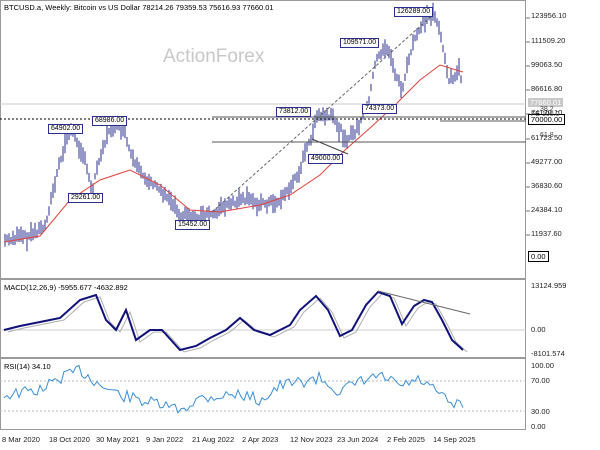 Image resolution: width=600 pixels, height=450 pixels. Describe the element at coordinates (110, 121) in the screenshot. I see `callout-2021-high-2: 68986.00` at that location.